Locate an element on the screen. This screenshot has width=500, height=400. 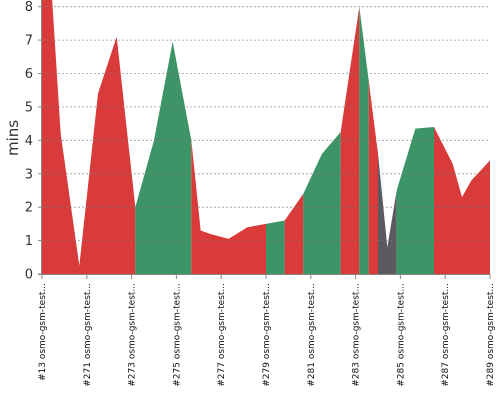
y-tick-label: 7 is located at coordinates (29, 41).